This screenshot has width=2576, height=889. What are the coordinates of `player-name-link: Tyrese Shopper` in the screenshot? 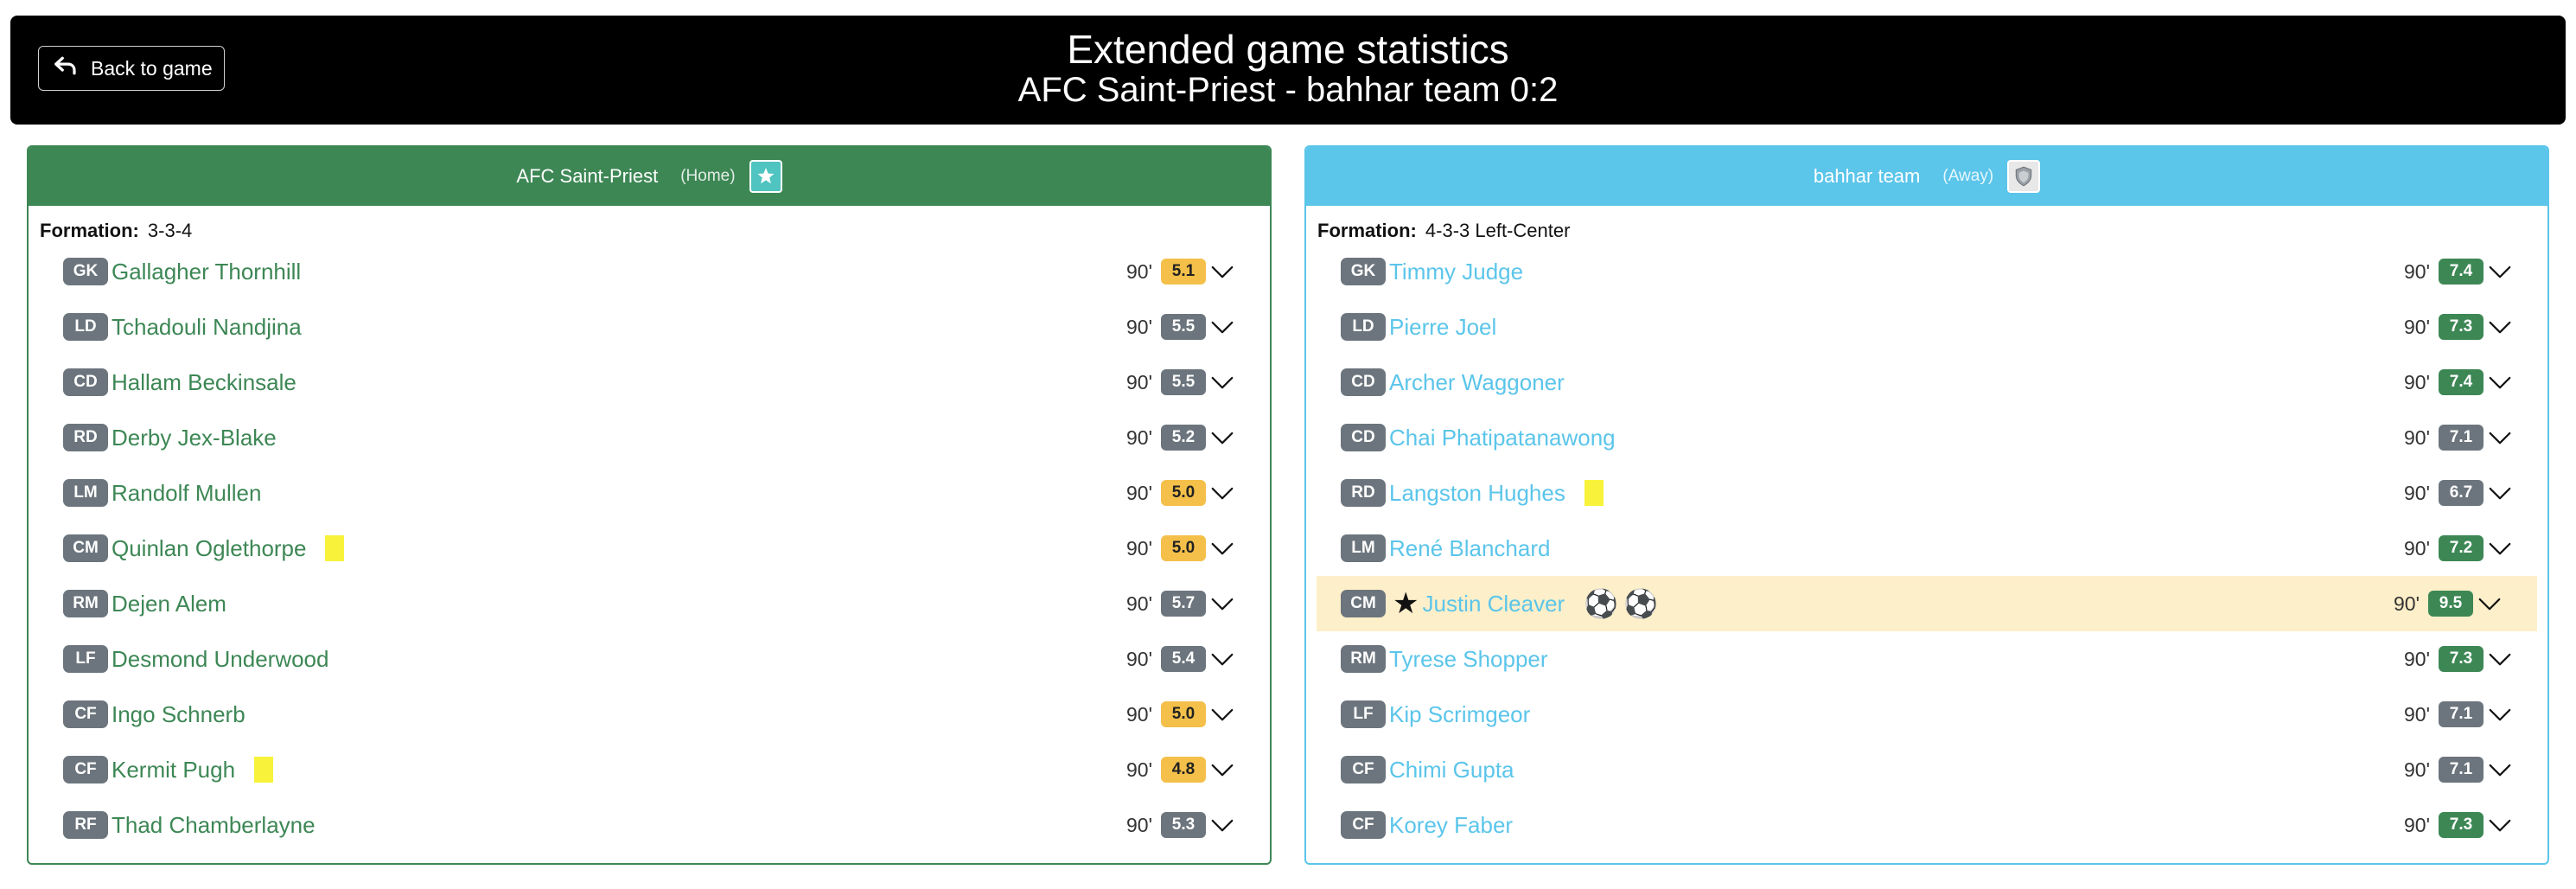 It's located at (1468, 658).